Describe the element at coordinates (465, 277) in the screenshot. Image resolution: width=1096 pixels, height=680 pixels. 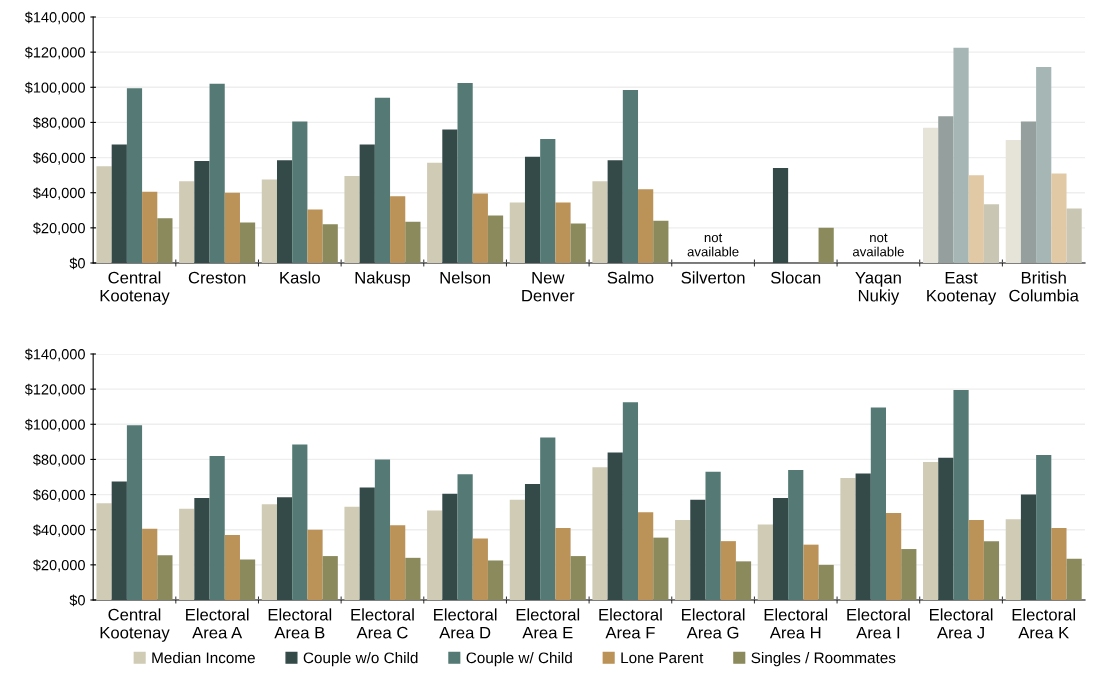
I see `x-tick-label: Nelson` at that location.